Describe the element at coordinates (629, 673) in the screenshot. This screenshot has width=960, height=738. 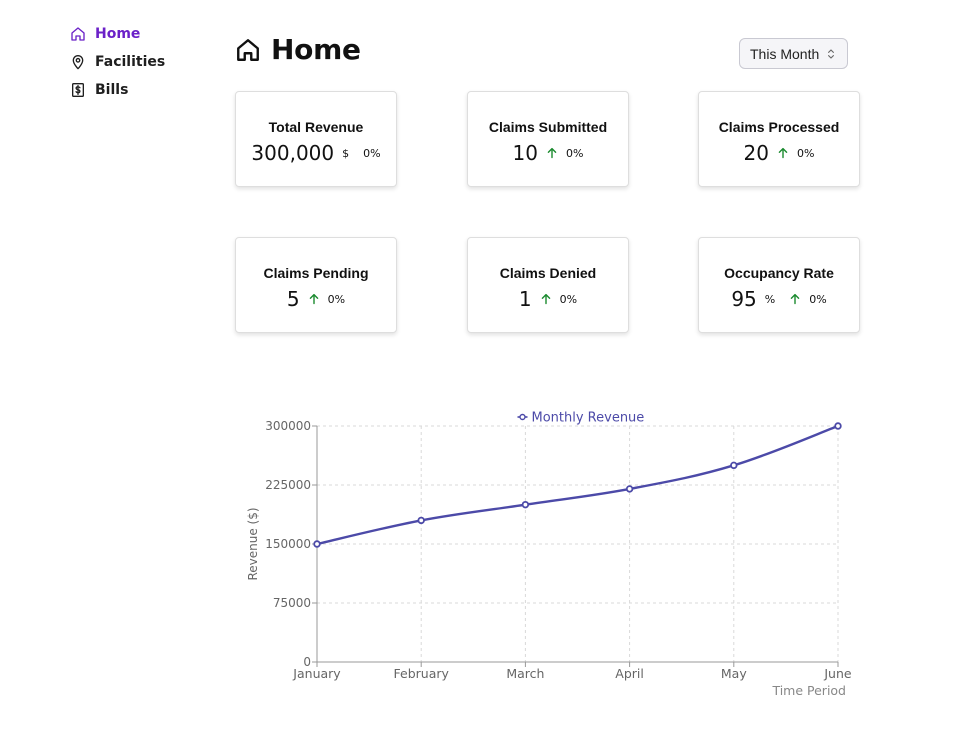
I see `x-tick-label: April` at that location.